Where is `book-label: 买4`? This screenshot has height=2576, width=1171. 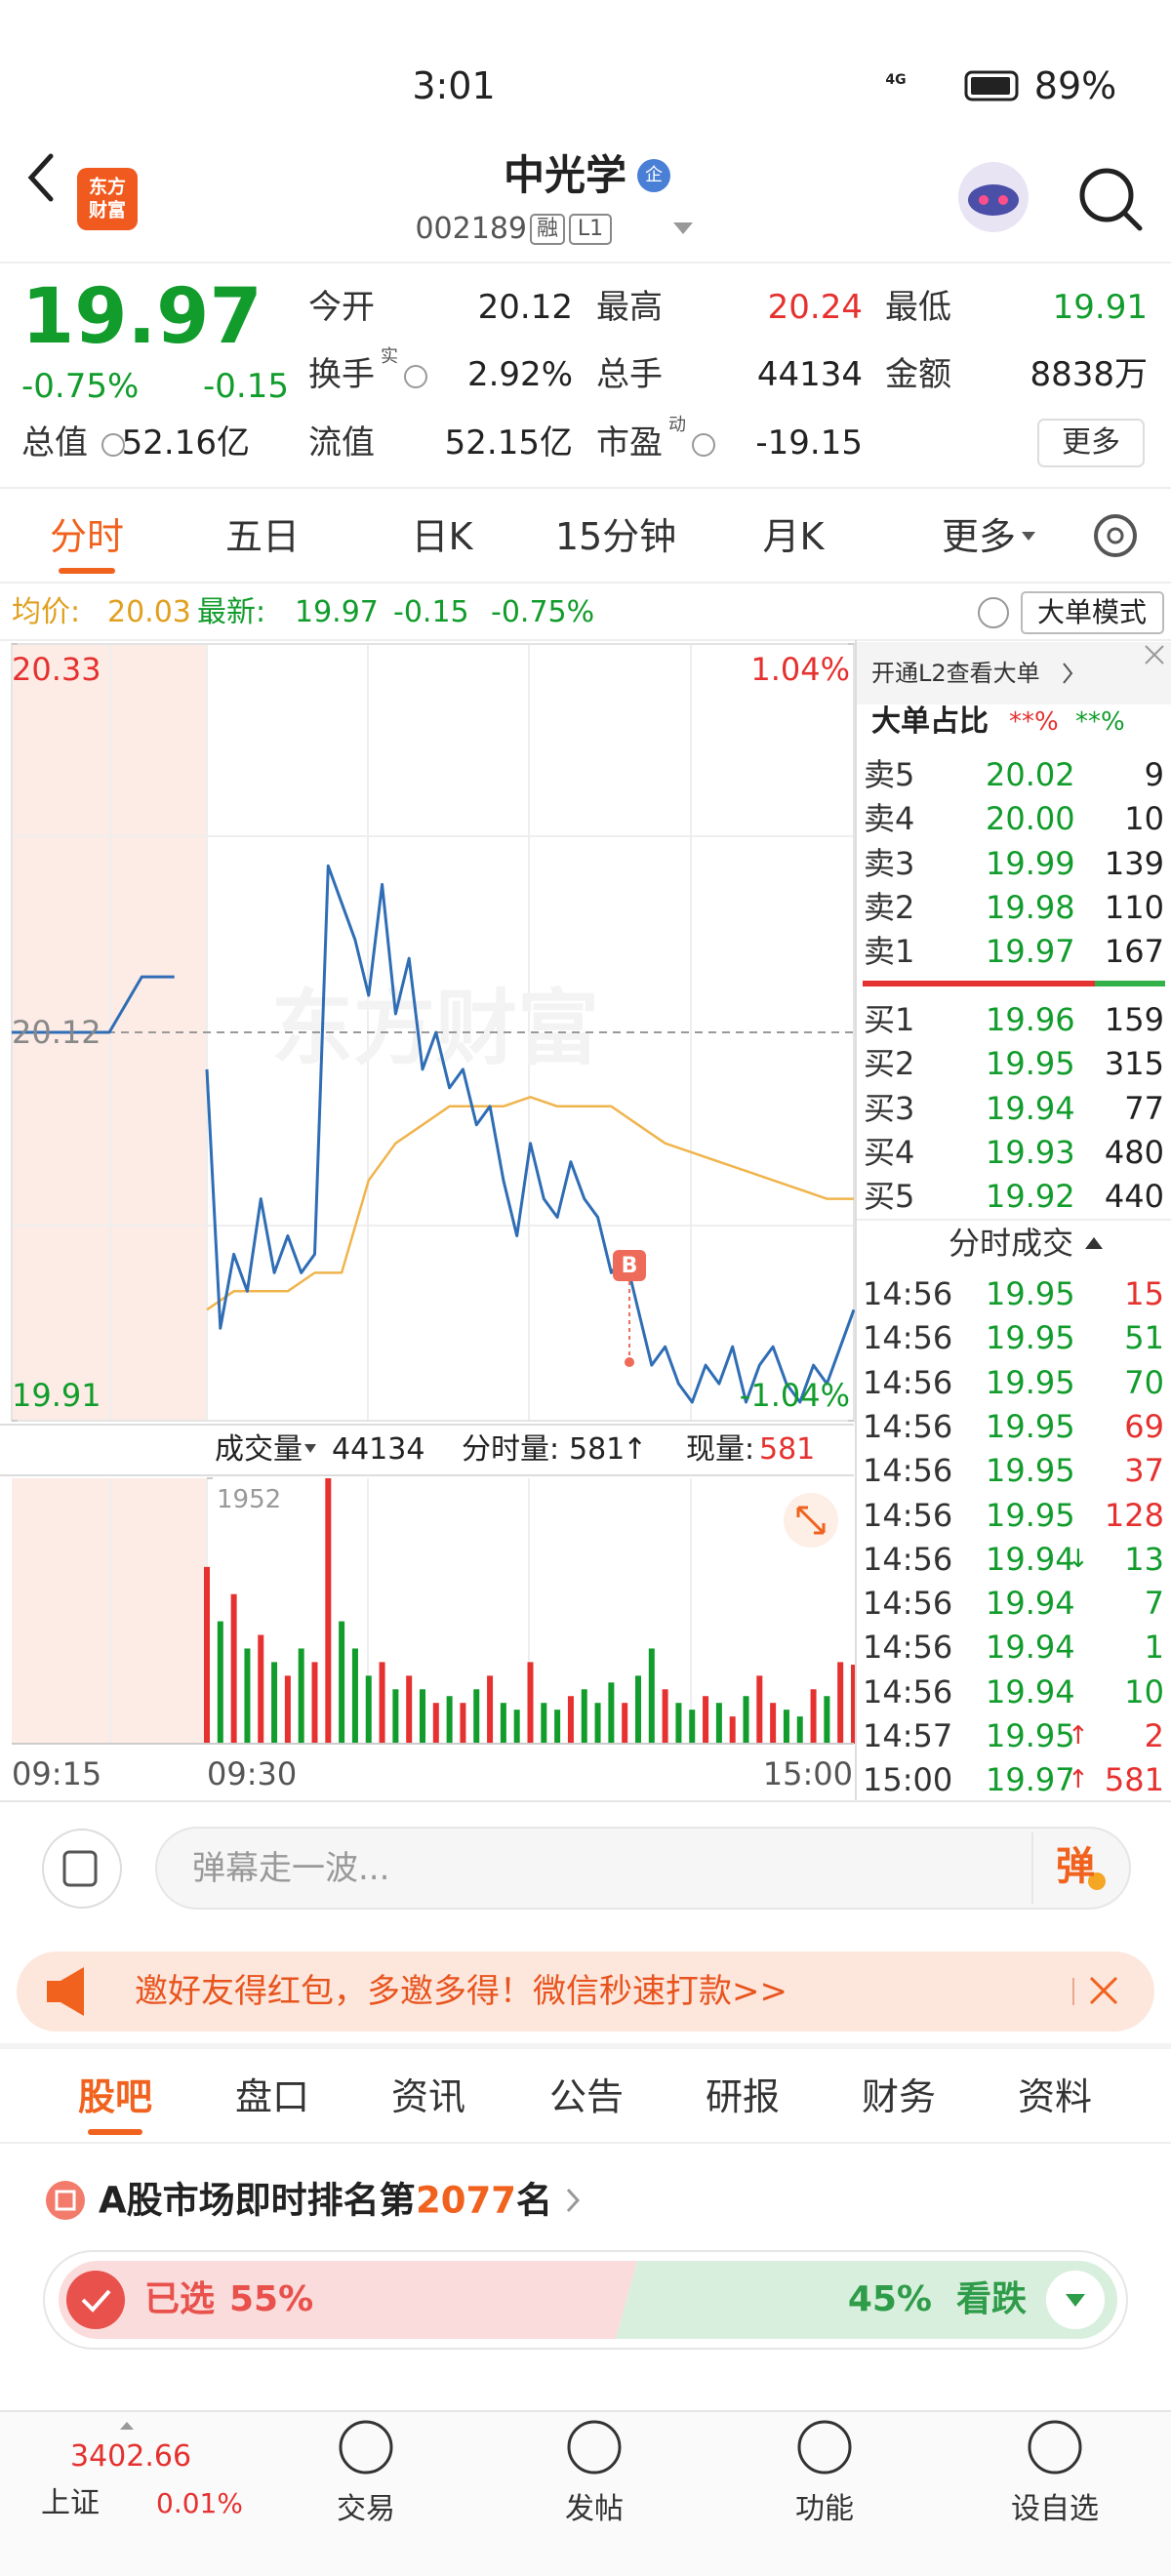
book-label: 买4 is located at coordinates (889, 1152).